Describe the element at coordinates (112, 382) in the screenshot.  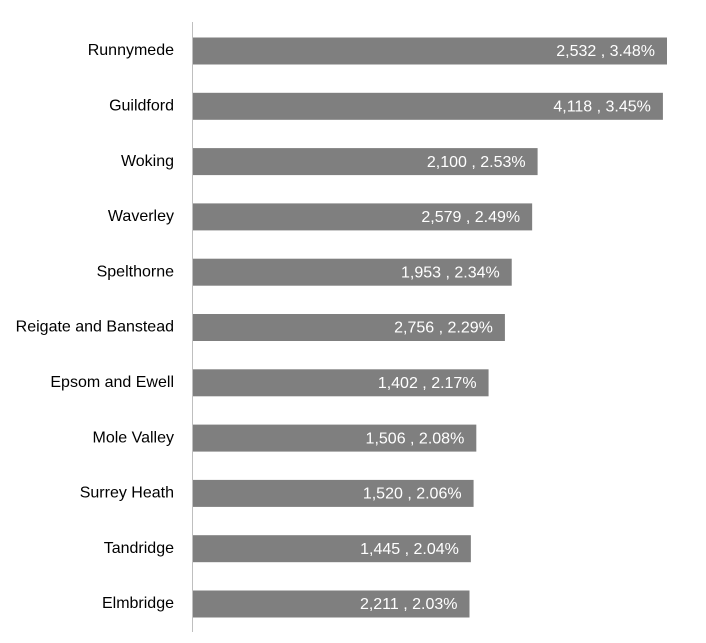
I see `category-label: Epsom and Ewell` at that location.